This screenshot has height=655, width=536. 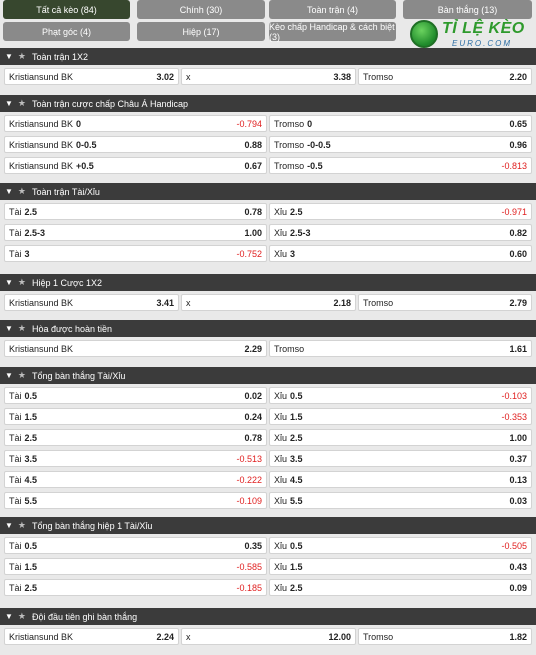 What do you see at coordinates (400, 416) in the screenshot?
I see `odds-cell-right: Xỉu 1.5 -0.353` at bounding box center [400, 416].